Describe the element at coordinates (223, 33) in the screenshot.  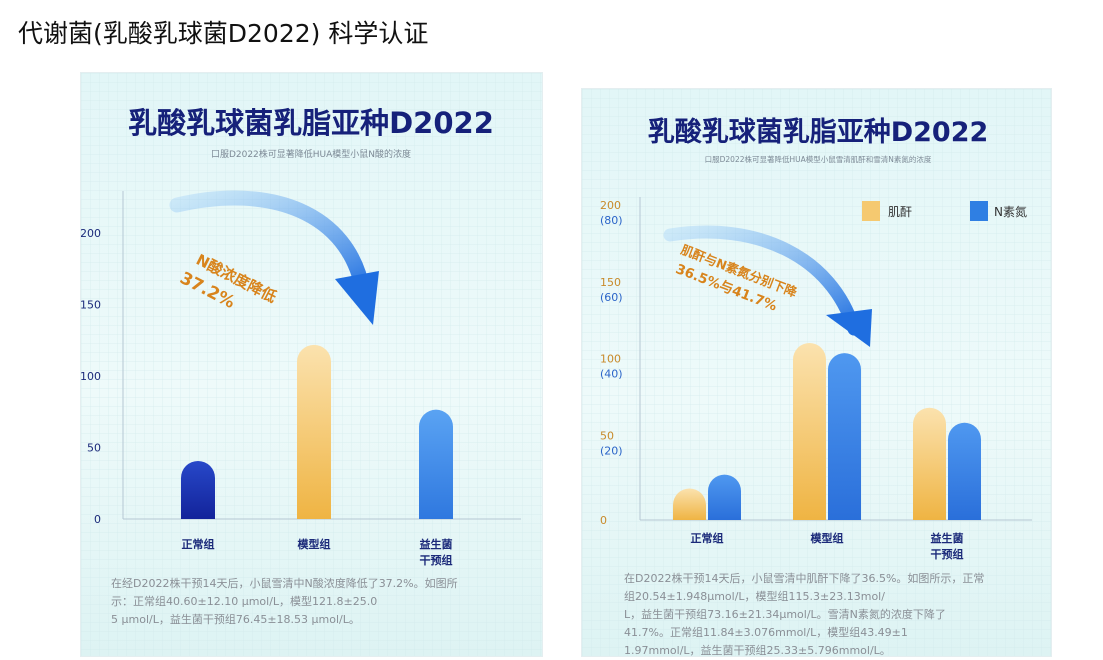
I see `page-title: 代谢菌(乳酸乳球菌D2022) 科学认证` at that location.